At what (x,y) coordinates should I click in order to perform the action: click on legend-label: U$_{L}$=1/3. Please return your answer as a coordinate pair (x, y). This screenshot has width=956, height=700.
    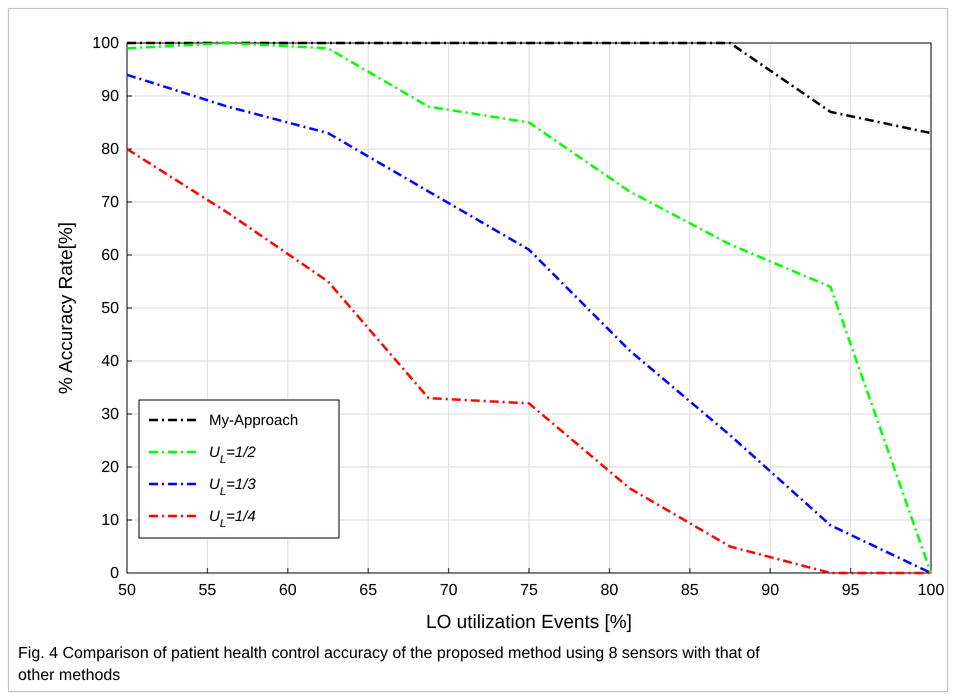
    Looking at the image, I should click on (232, 487).